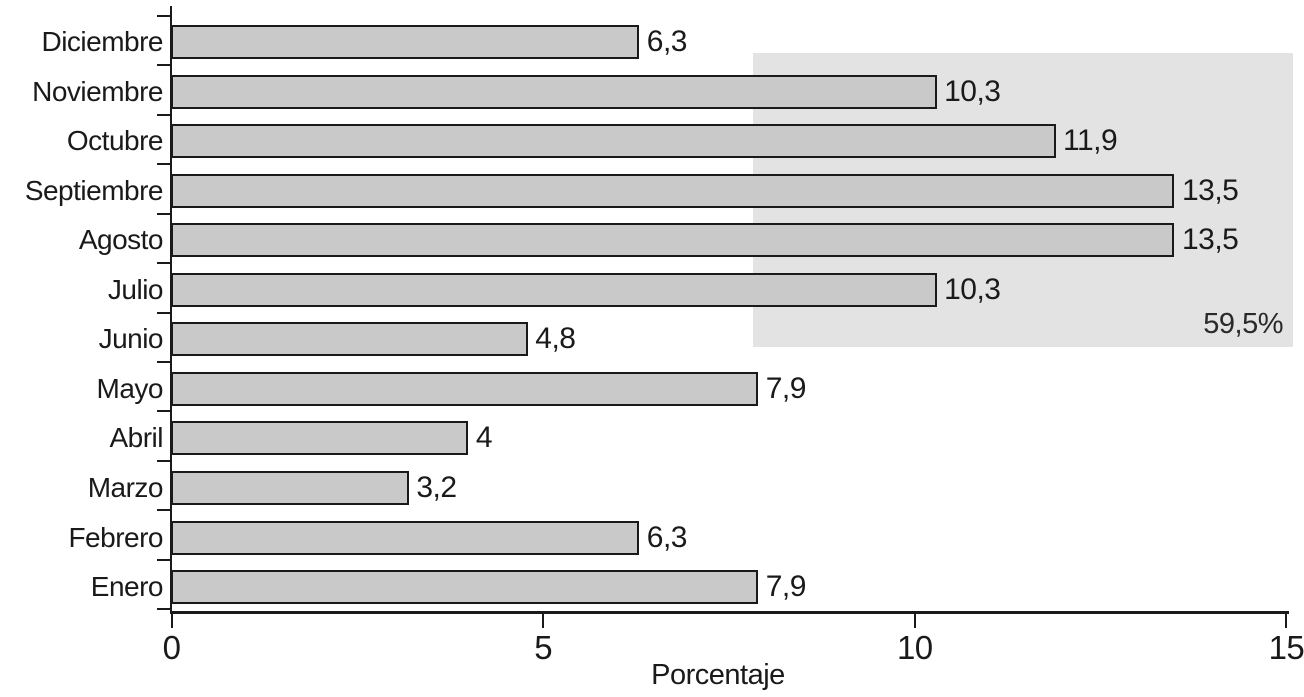 This screenshot has height=697, width=1304. What do you see at coordinates (171, 647) in the screenshot?
I see `x-tick-label: 0` at bounding box center [171, 647].